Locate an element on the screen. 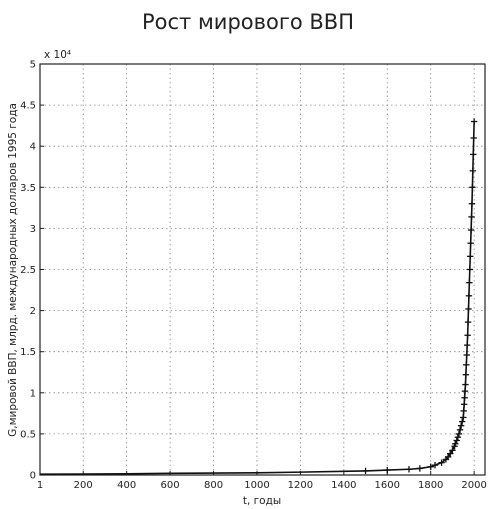  y-tick-label: 2 is located at coordinates (33, 311).